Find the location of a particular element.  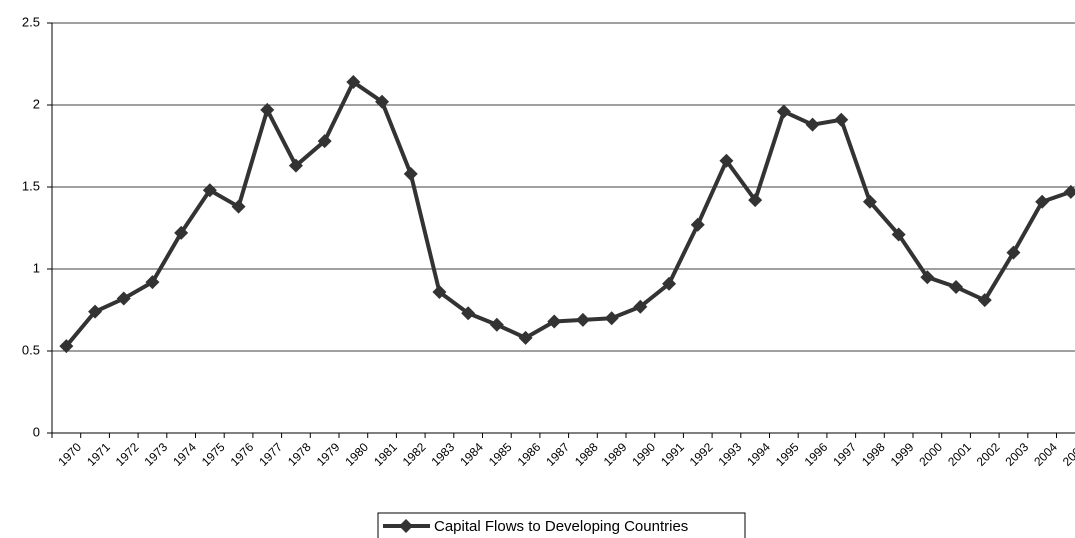

x-tick-label: 1976 is located at coordinates (242, 454).